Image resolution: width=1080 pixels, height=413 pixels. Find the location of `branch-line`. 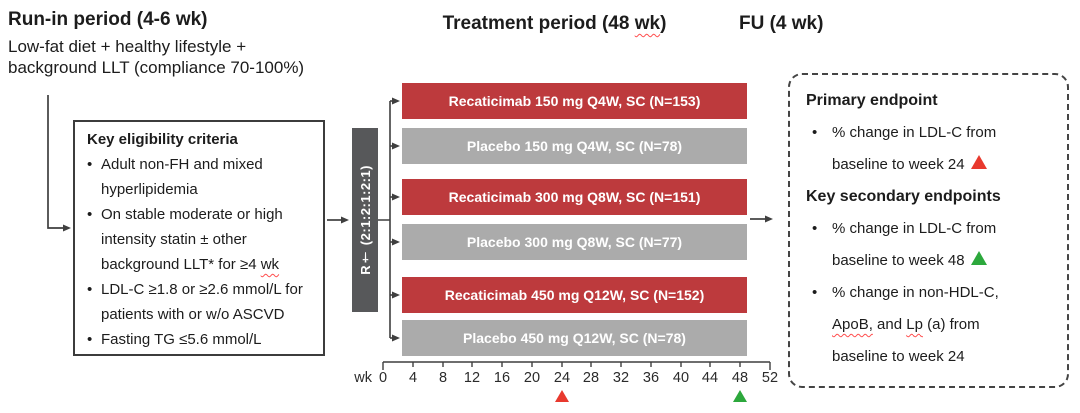

branch-line is located at coordinates (384, 219).